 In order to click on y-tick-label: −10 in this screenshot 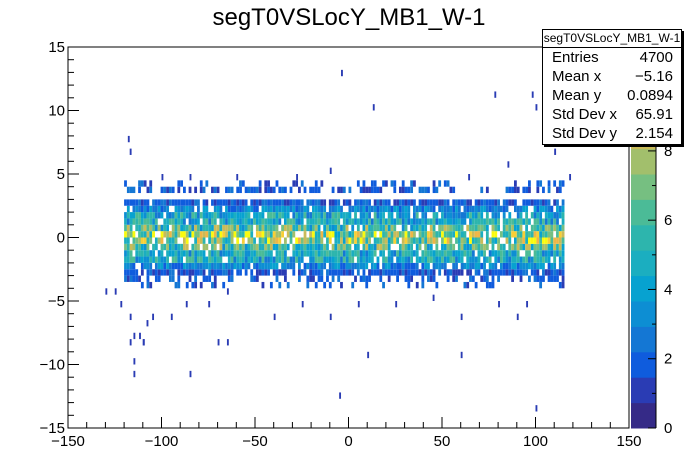, I will do `click(52, 365)`.